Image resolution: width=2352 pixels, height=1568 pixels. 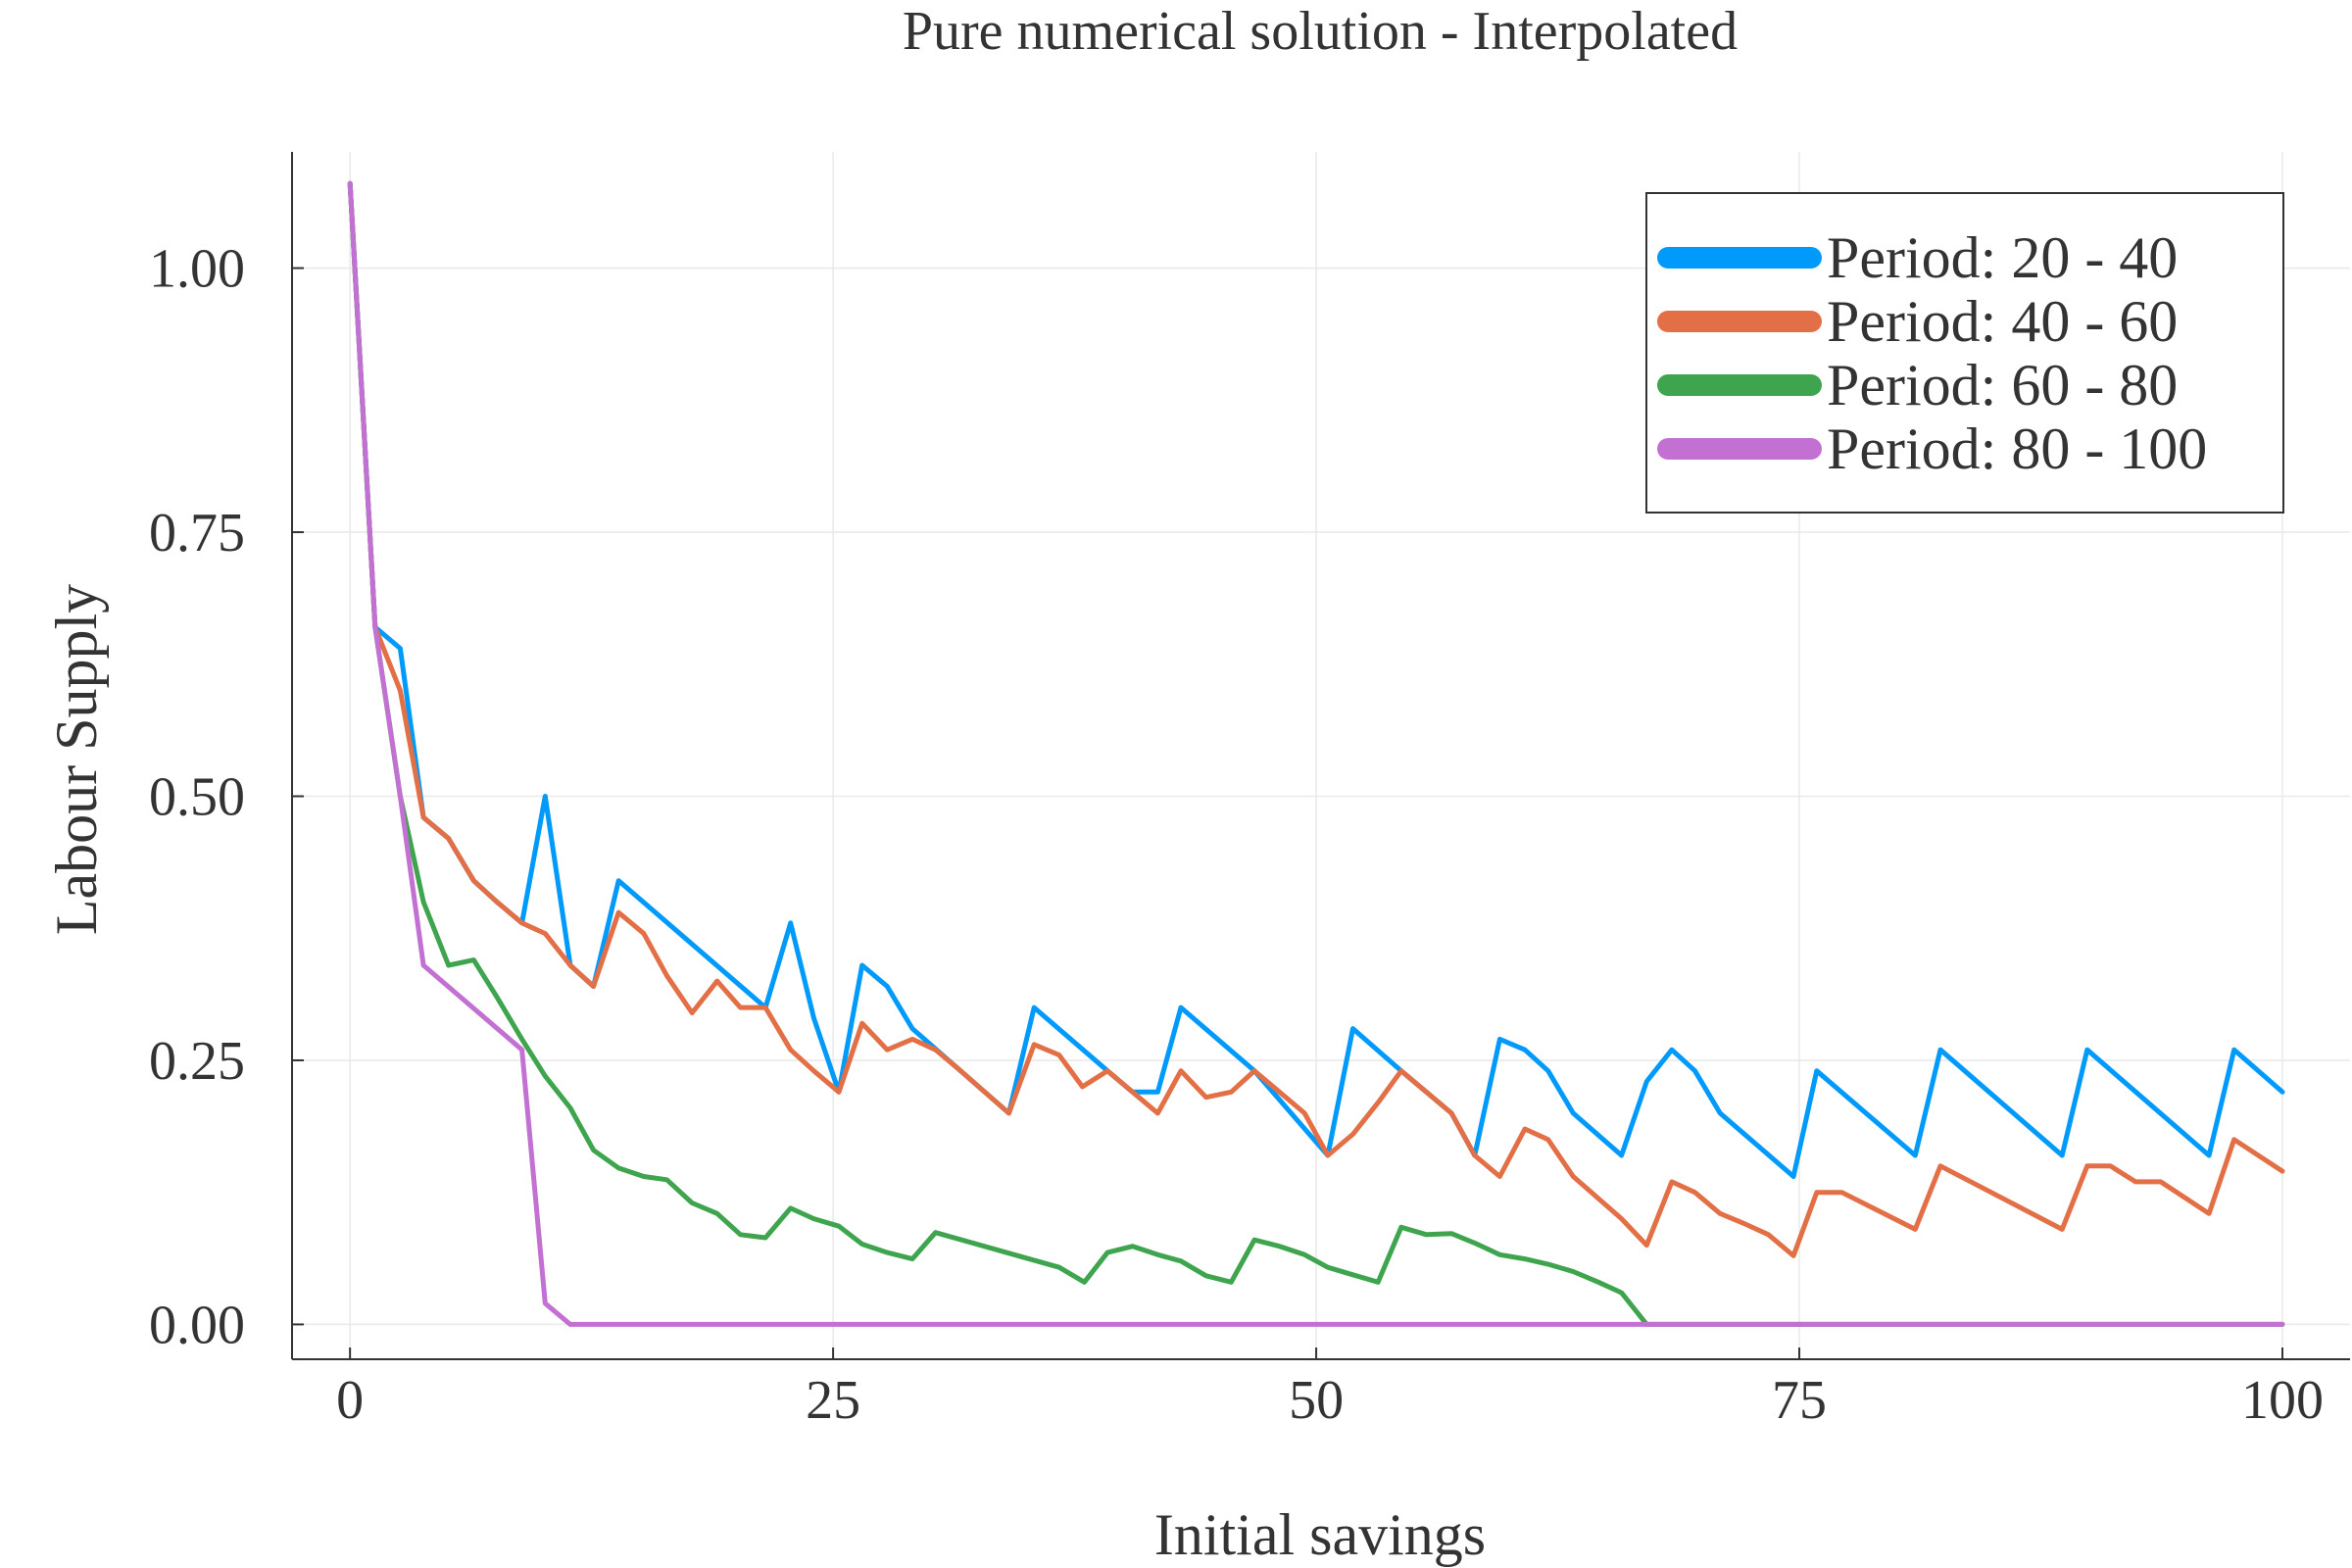 What do you see at coordinates (2002, 257) in the screenshot?
I see `legend-label-1: Period: 20 - 40` at bounding box center [2002, 257].